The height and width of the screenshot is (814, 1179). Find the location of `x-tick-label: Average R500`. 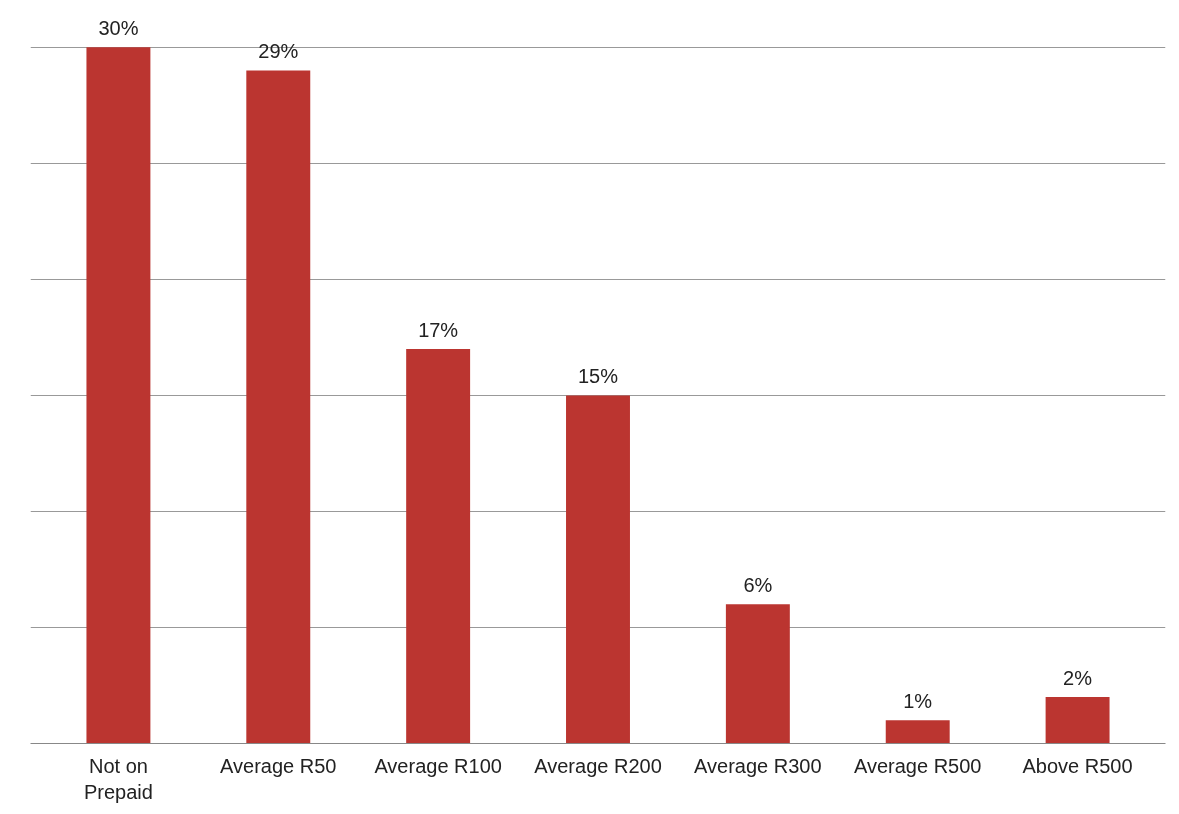

x-tick-label: Average R500 is located at coordinates (917, 765).